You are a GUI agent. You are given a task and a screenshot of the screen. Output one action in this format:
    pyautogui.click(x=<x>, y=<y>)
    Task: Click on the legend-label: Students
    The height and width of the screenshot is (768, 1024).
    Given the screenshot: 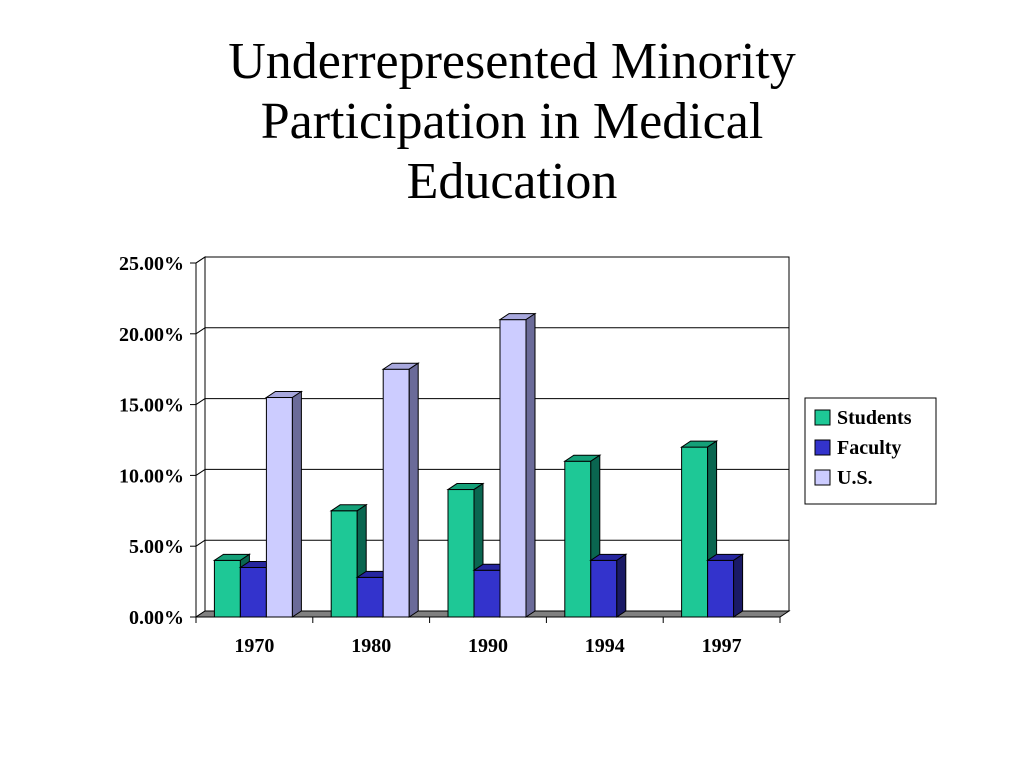 What is the action you would take?
    pyautogui.click(x=874, y=418)
    